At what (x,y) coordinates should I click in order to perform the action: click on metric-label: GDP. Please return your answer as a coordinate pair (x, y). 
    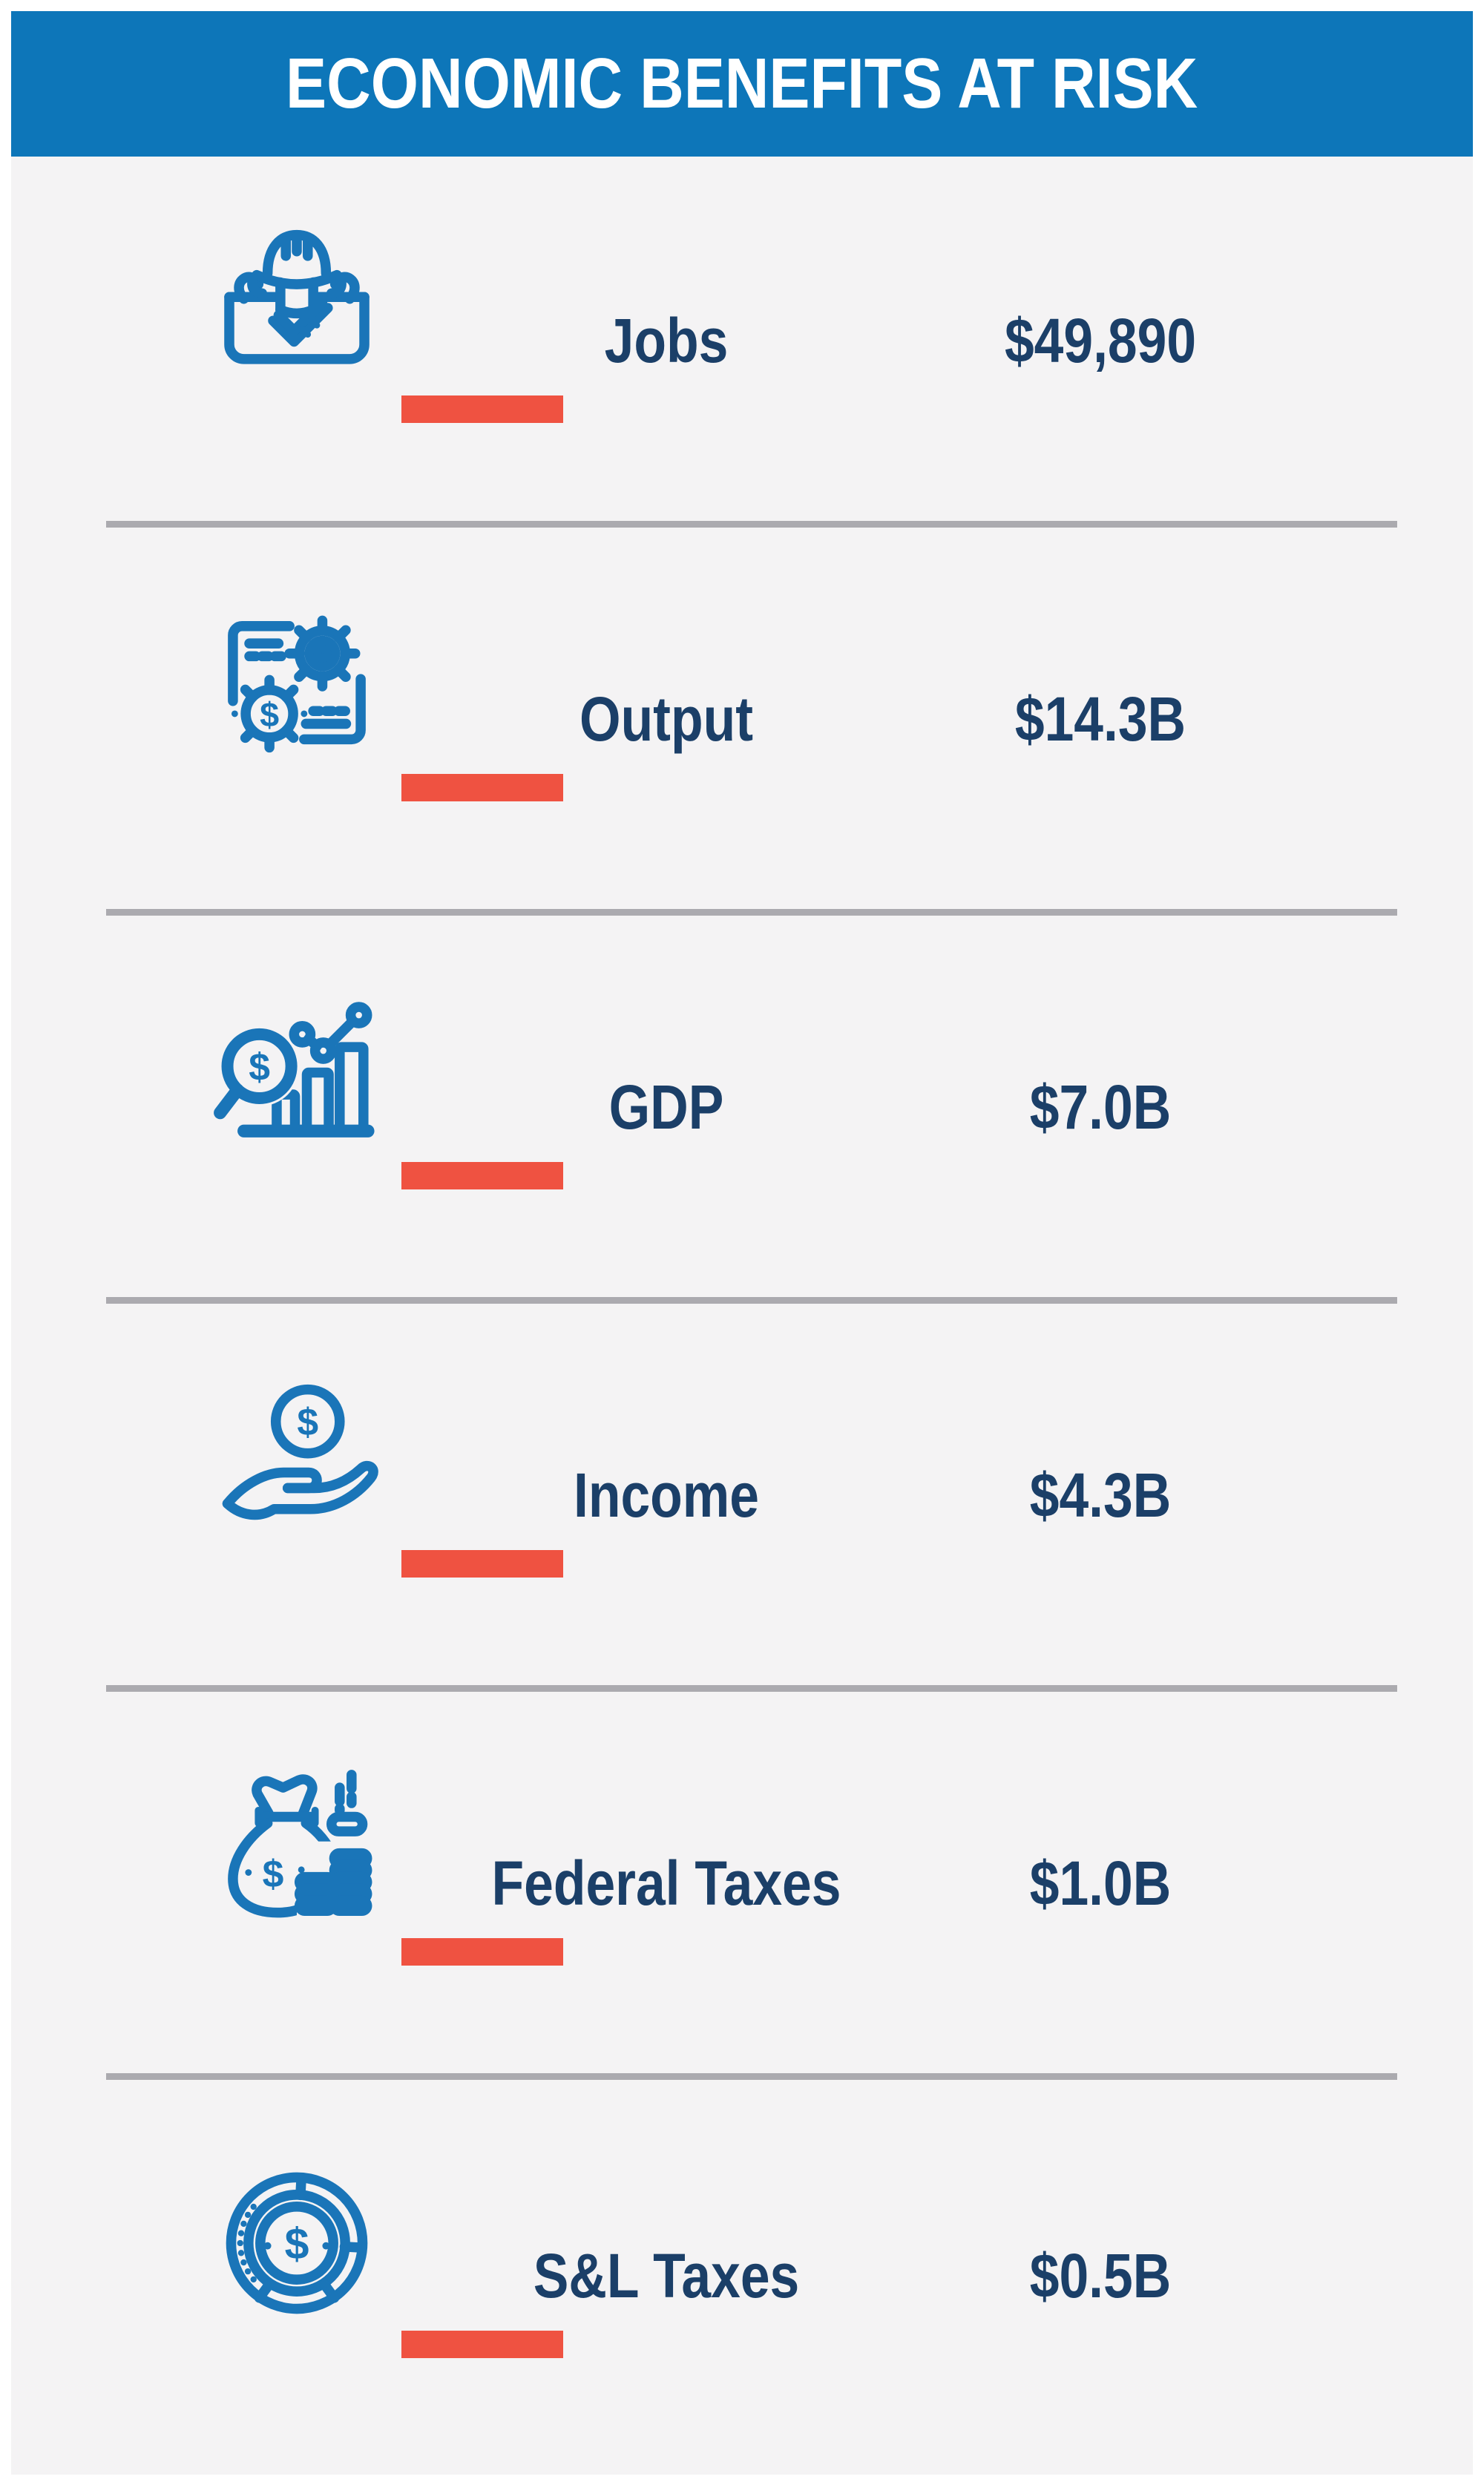
    Looking at the image, I should click on (666, 1106).